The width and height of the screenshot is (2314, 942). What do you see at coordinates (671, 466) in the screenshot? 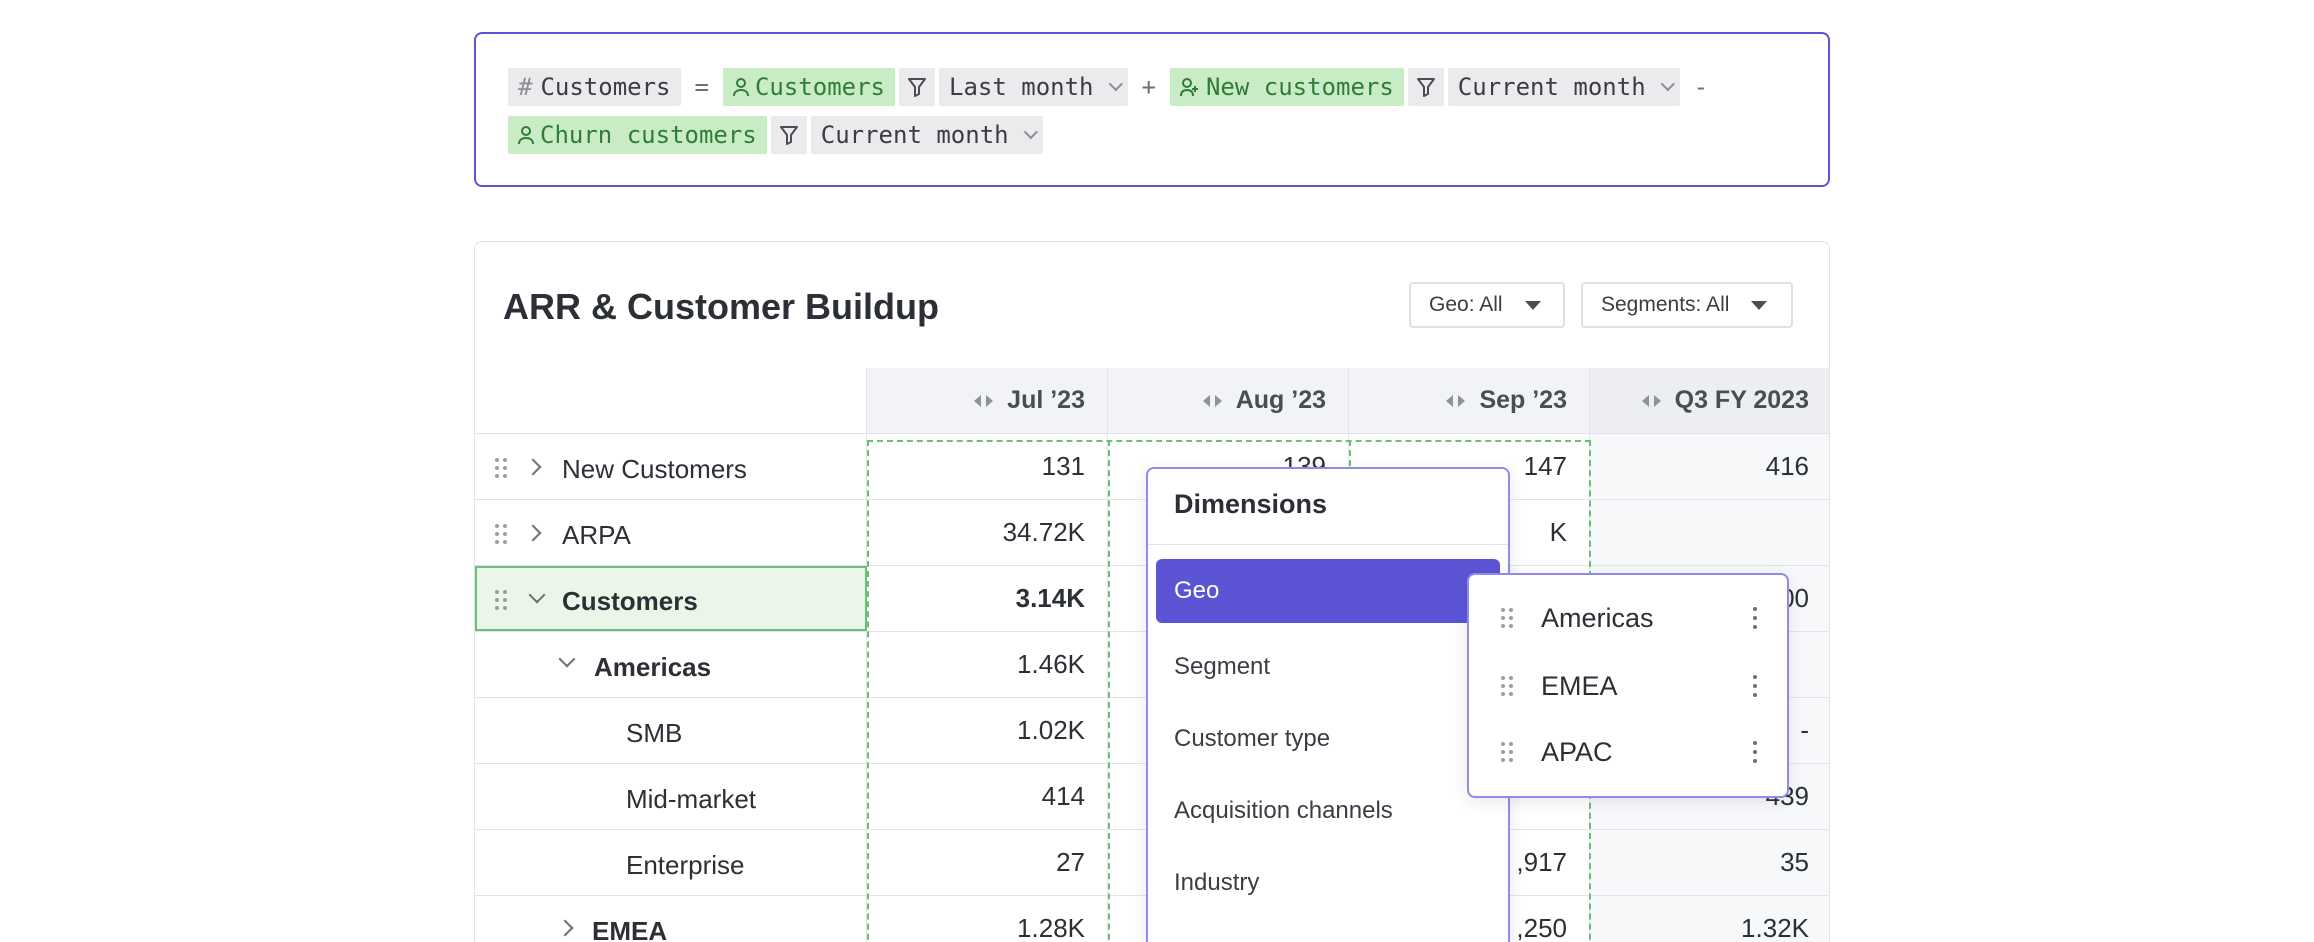
I see `row-label-cell: New Customers` at bounding box center [671, 466].